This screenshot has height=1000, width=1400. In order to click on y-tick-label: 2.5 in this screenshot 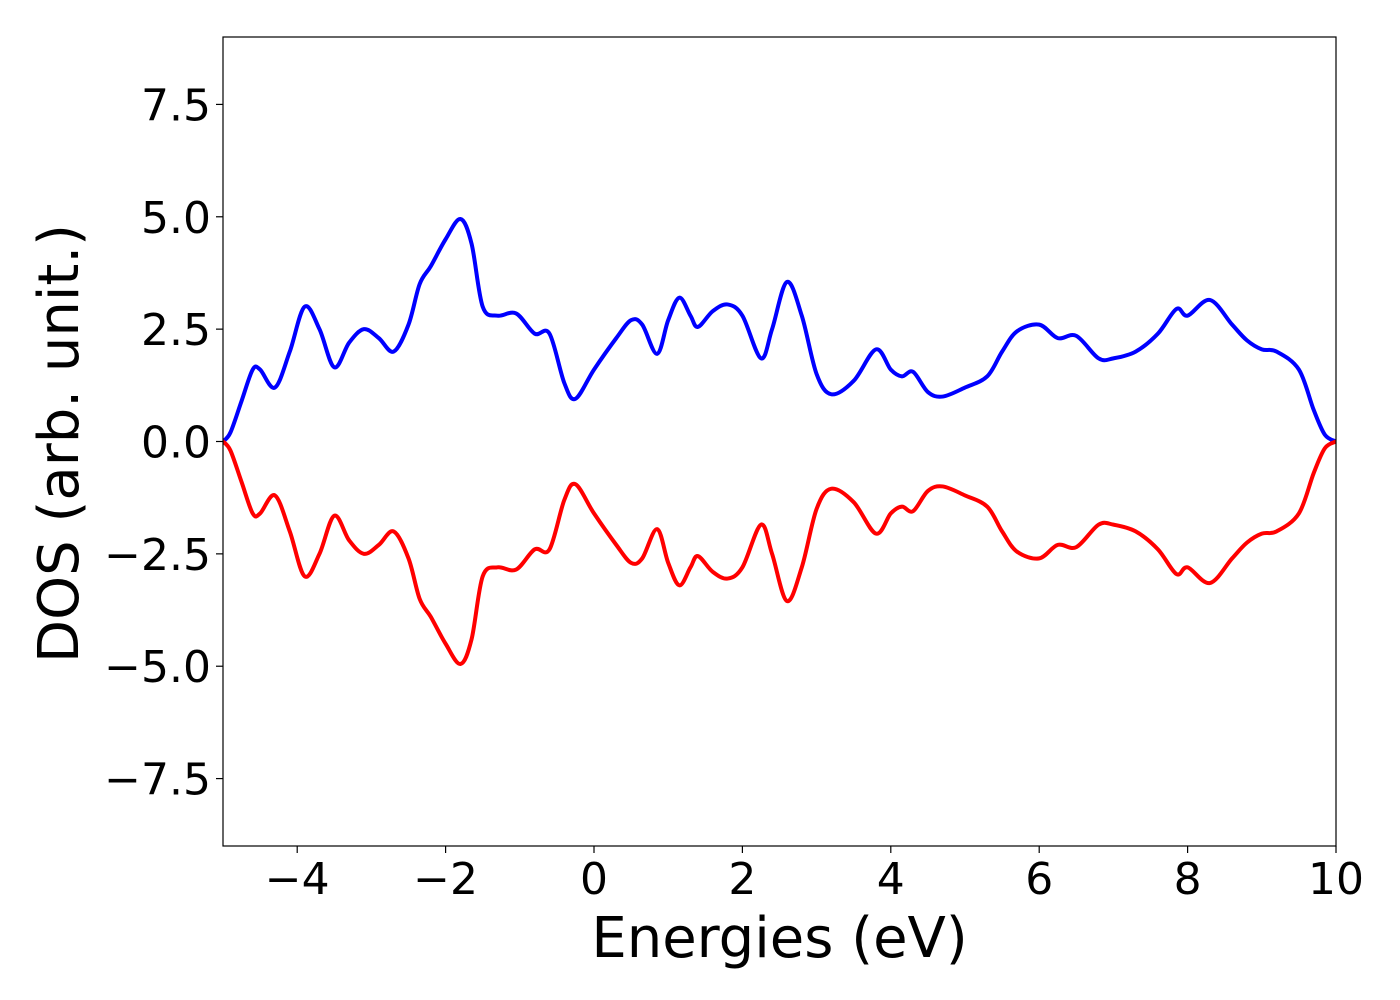, I will do `click(176, 330)`.